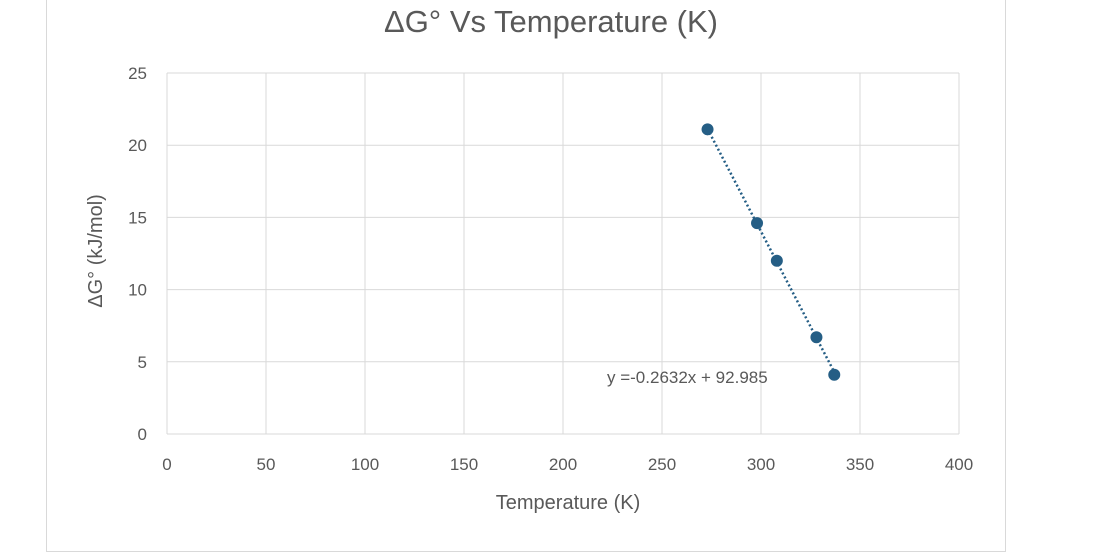 This screenshot has width=1099, height=557. Describe the element at coordinates (687, 377) in the screenshot. I see `trendline-equation: y =-0.2632x + 92.985` at that location.